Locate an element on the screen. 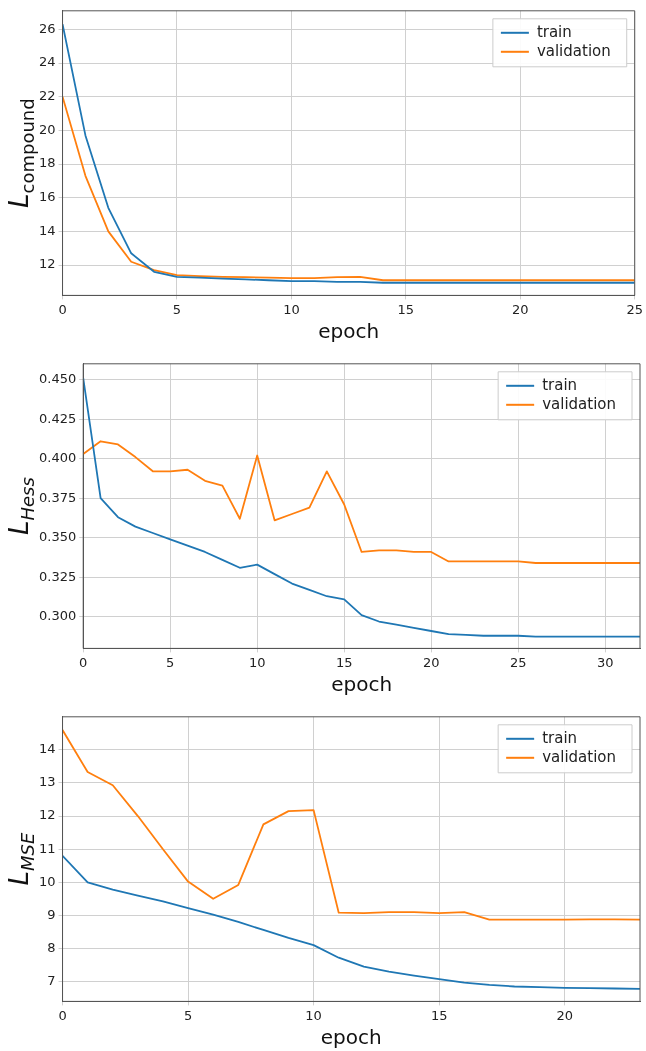  y-tick-label: 16 is located at coordinates (47, 197).